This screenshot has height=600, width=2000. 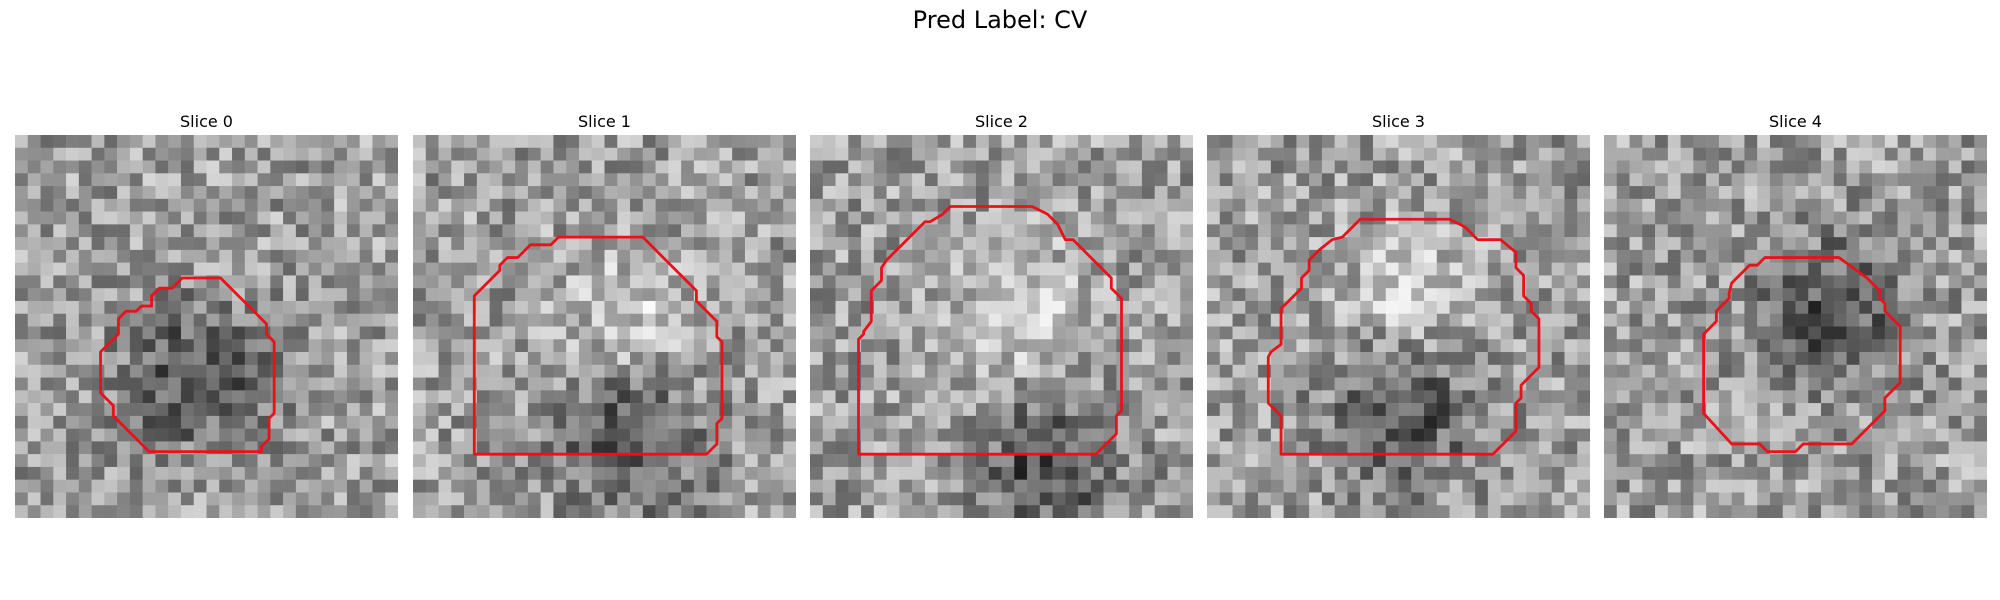 I want to click on slice-title: Slice 4, so click(x=1795, y=121).